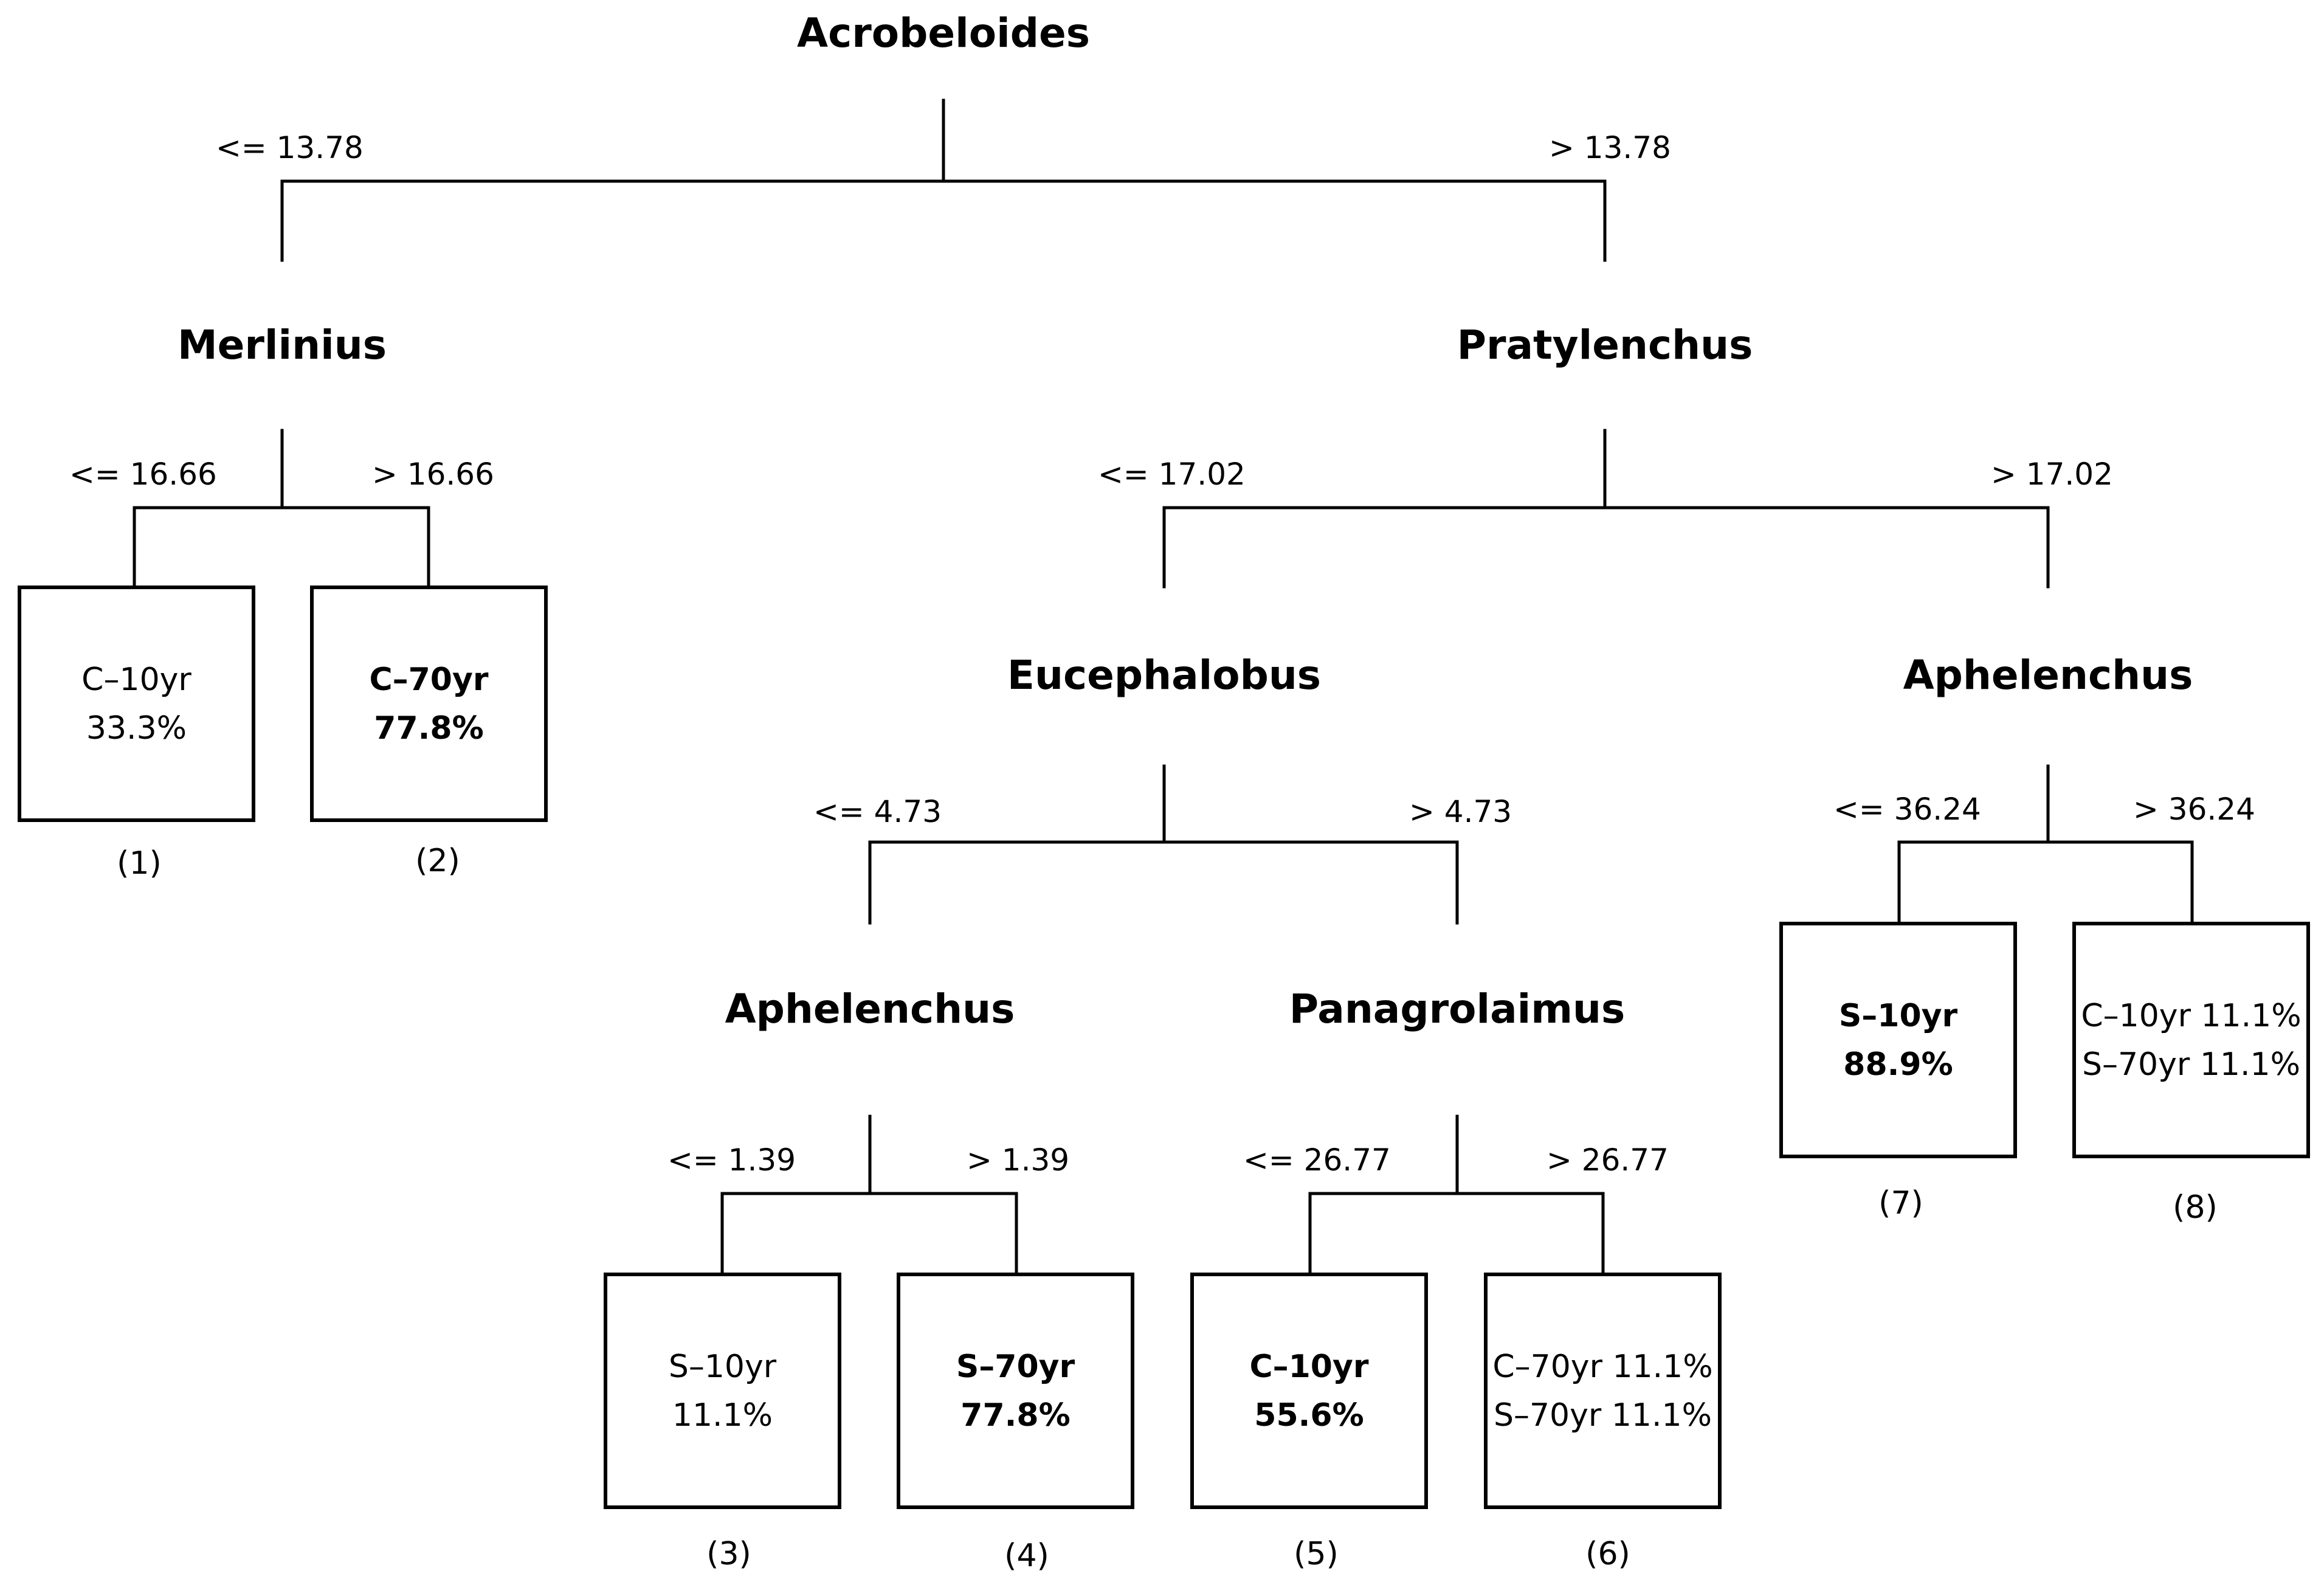  I want to click on node-eucephalobus: Eucephalobus, so click(1164, 675).